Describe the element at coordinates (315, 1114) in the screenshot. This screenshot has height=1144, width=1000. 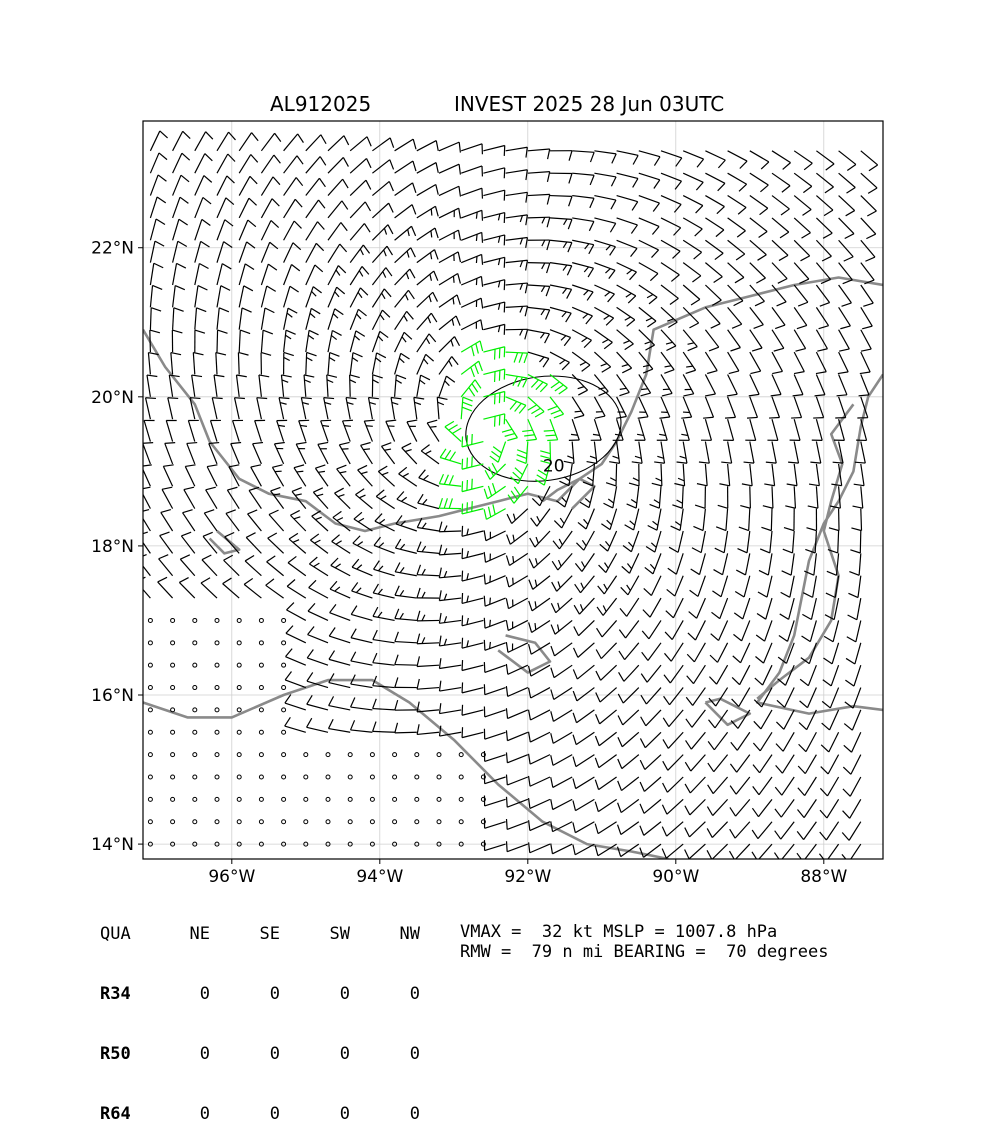
I see `r64-sw: 0` at that location.